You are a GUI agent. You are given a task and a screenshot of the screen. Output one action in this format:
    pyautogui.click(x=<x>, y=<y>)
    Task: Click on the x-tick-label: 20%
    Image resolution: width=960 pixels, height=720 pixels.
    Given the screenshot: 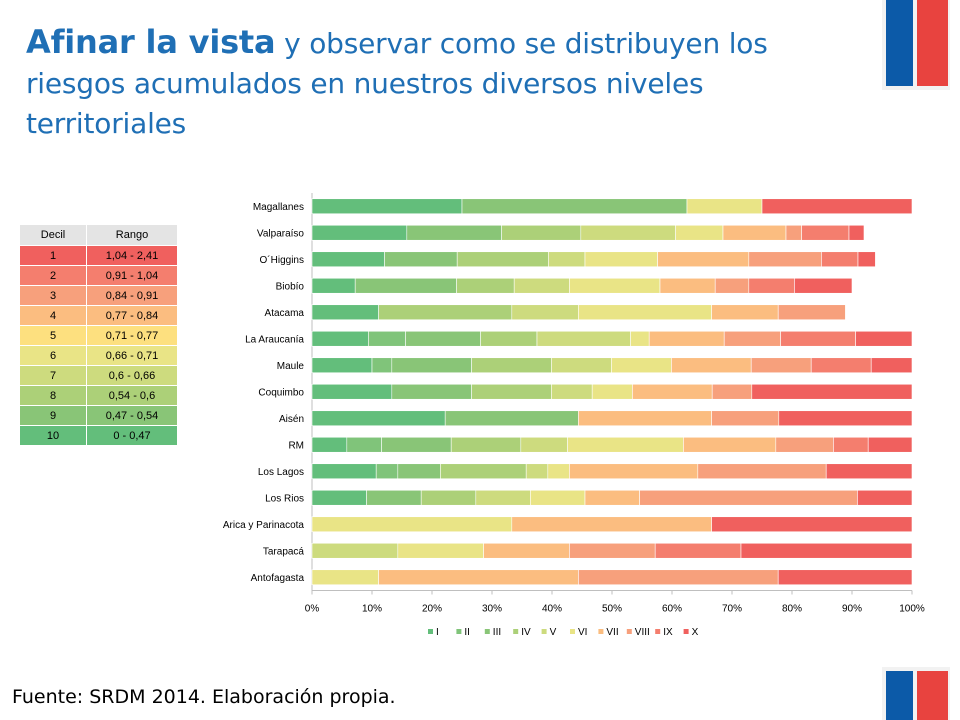 What is the action you would take?
    pyautogui.click(x=432, y=609)
    